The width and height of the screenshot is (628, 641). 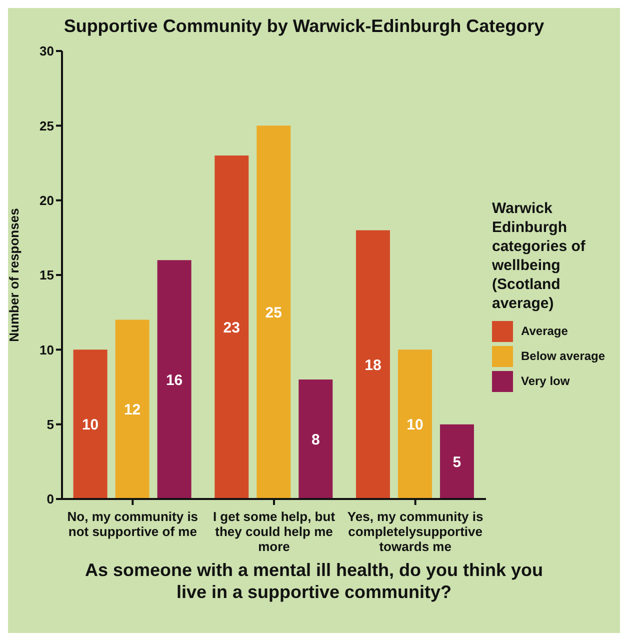 I want to click on x-tick-label: Yes, my community is completelysupportive towards me, so click(x=415, y=531).